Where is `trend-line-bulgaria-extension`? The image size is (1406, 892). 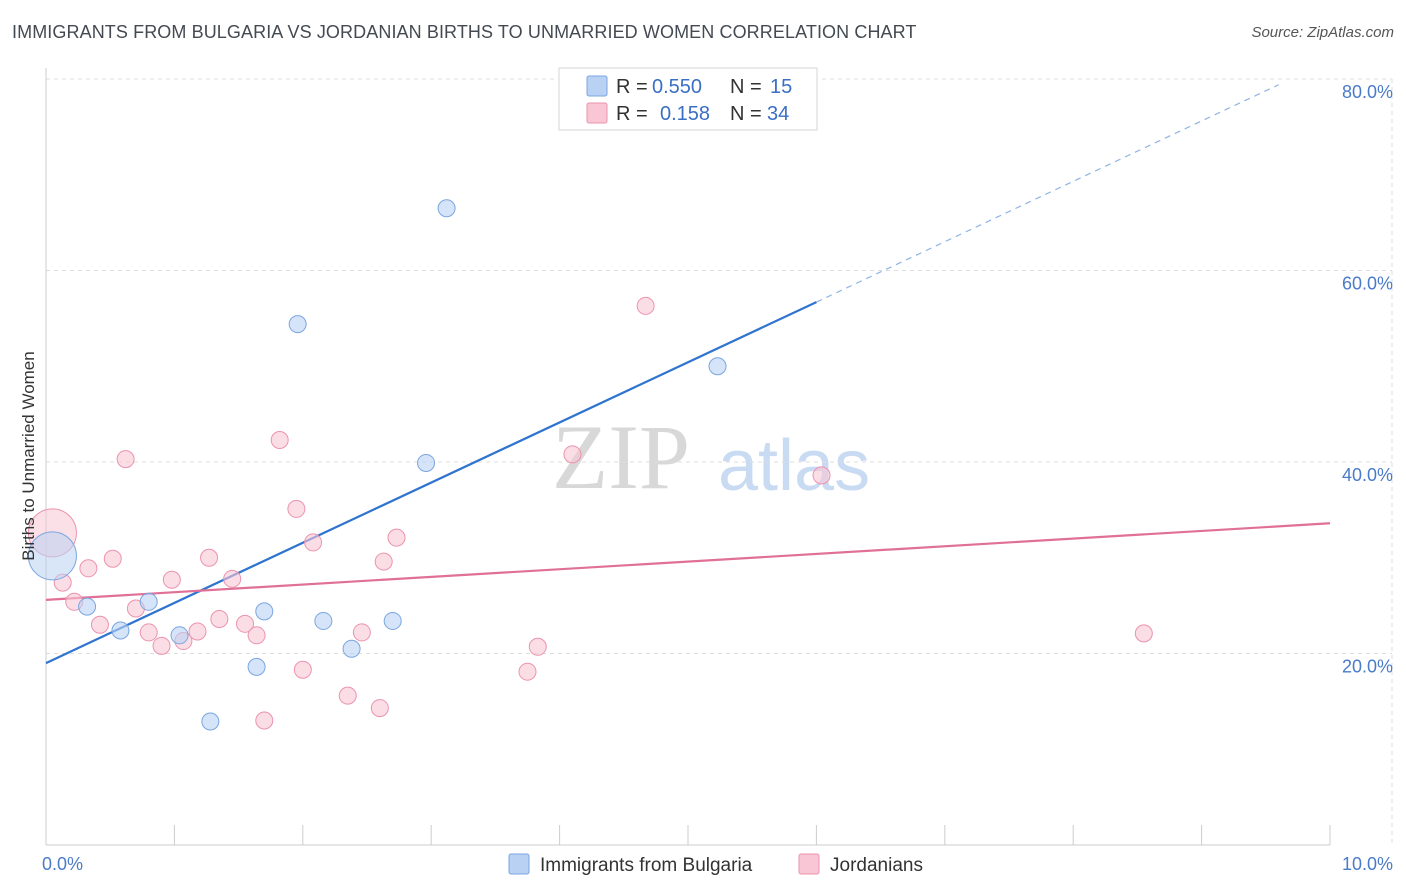
trend-line-bulgaria-extension is located at coordinates (1047, 193).